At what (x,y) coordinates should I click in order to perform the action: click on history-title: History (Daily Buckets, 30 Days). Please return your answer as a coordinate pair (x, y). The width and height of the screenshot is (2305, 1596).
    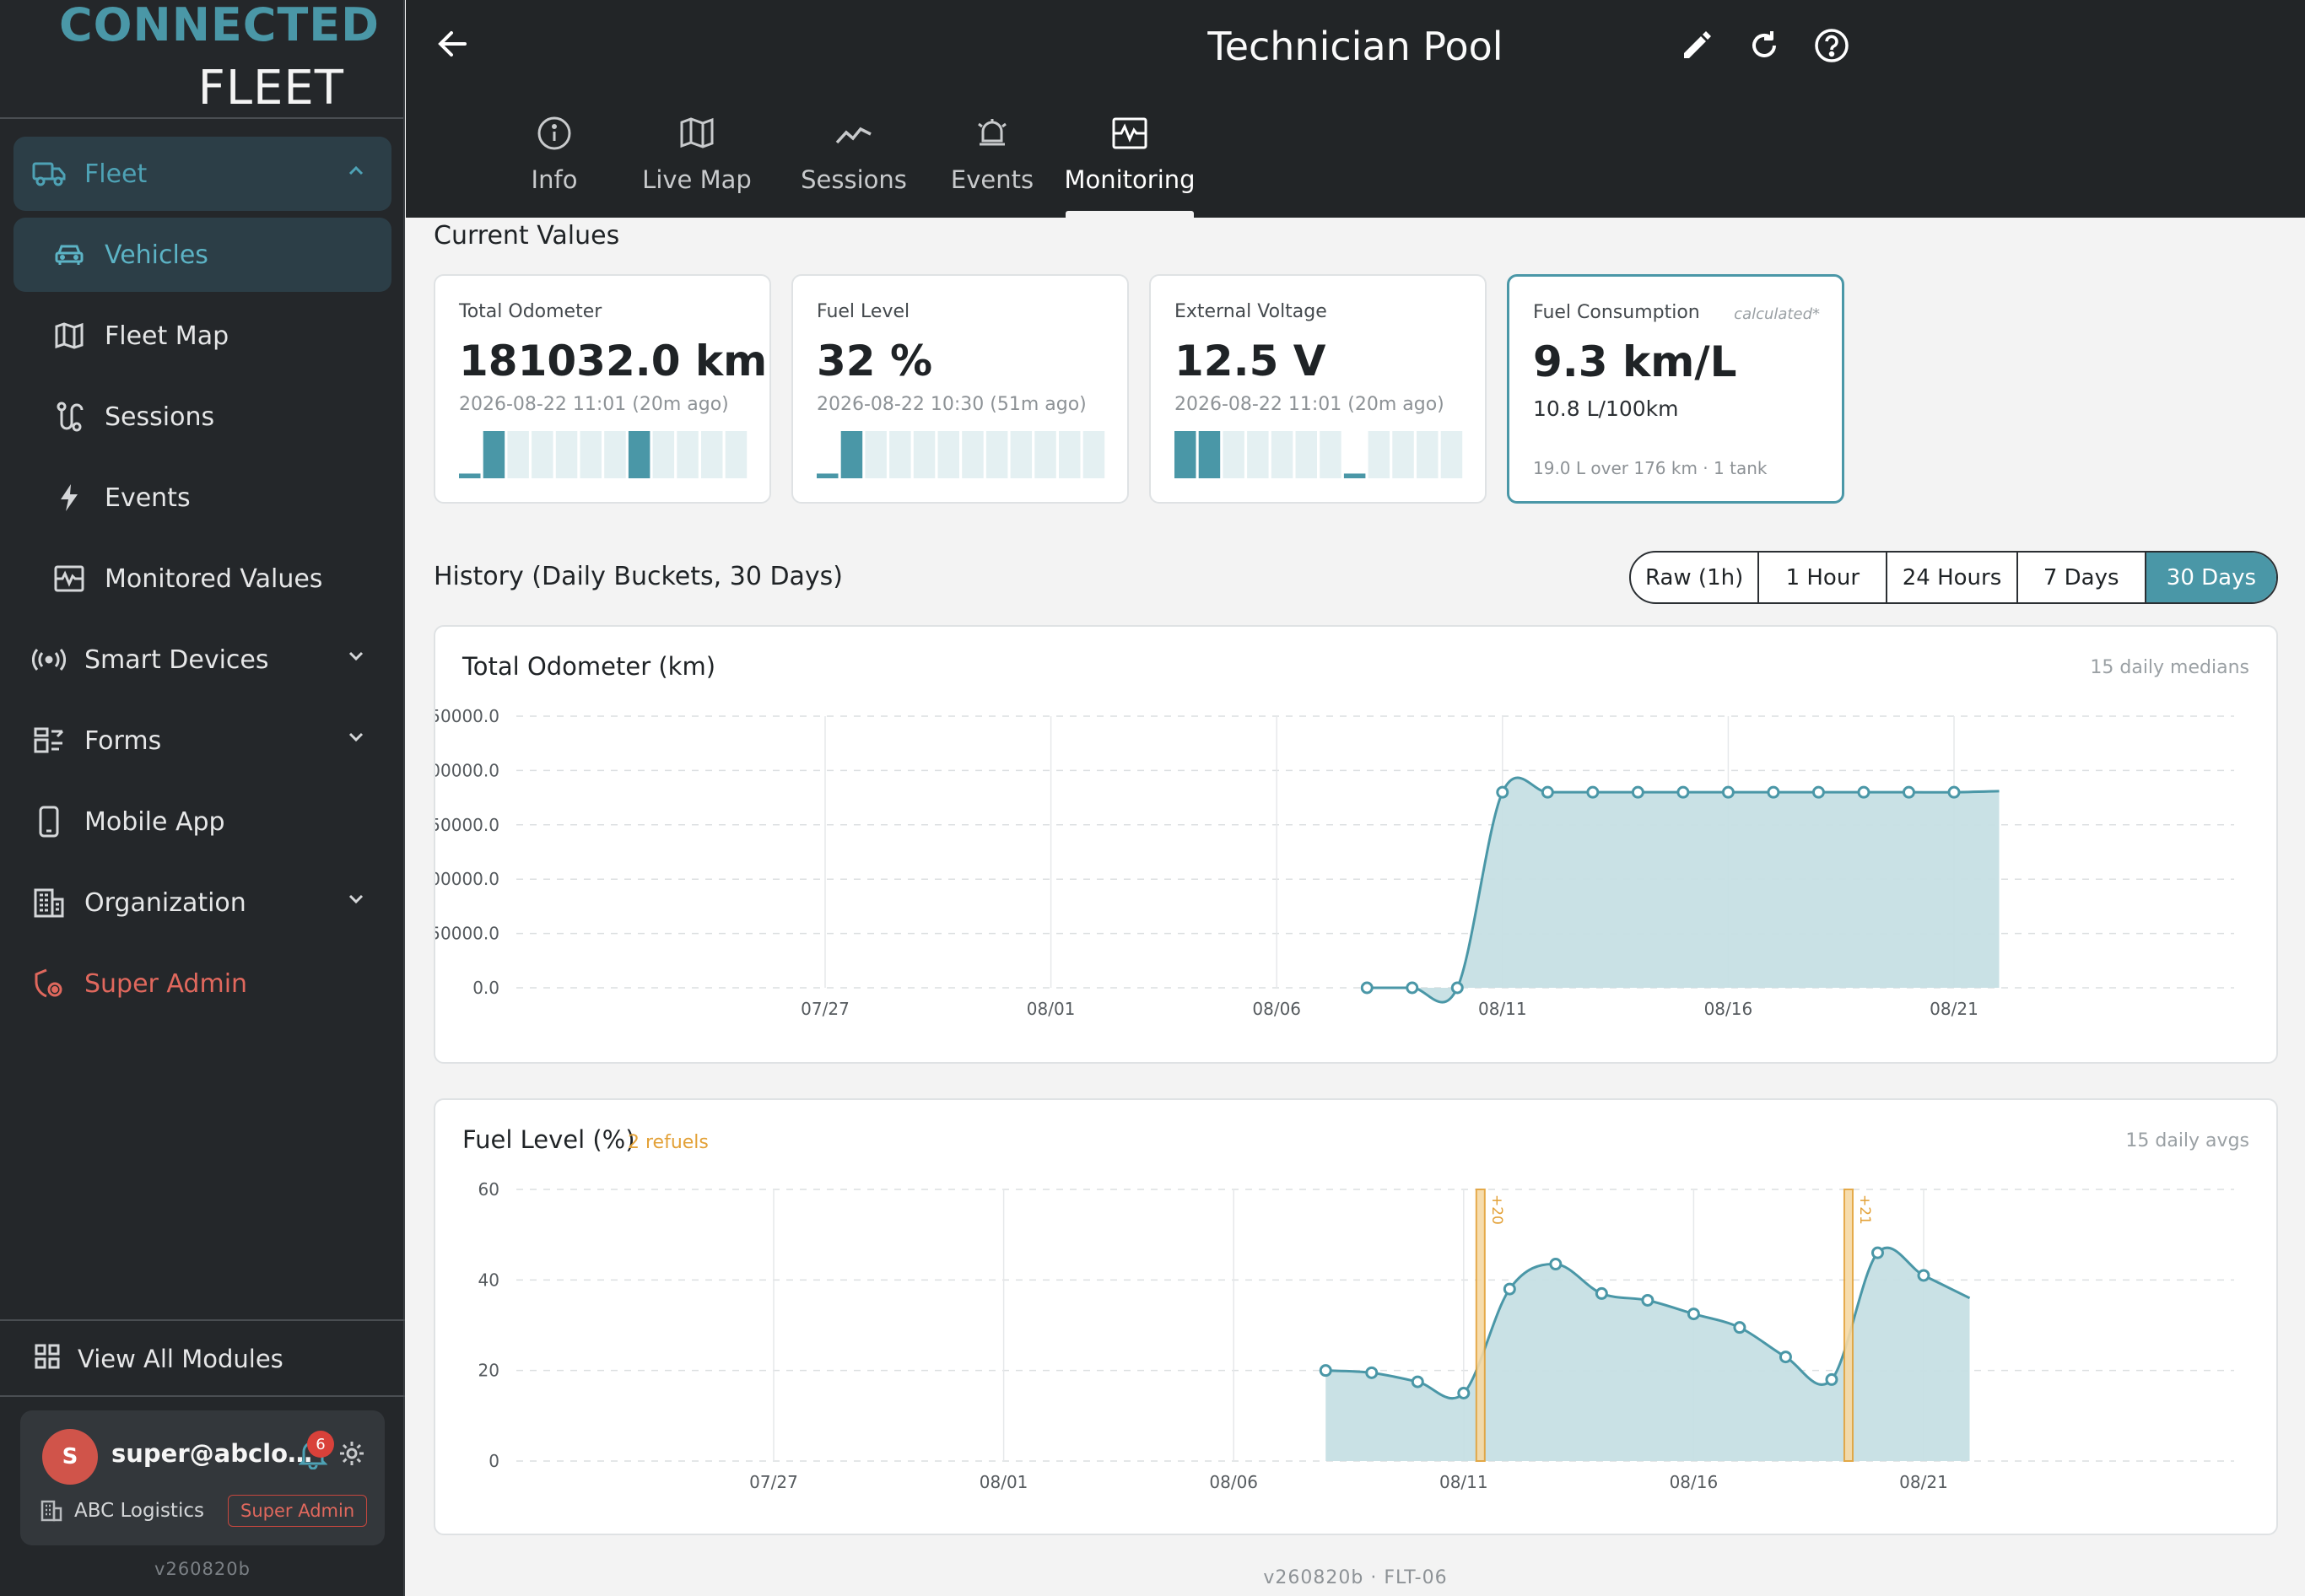
    Looking at the image, I should click on (638, 576).